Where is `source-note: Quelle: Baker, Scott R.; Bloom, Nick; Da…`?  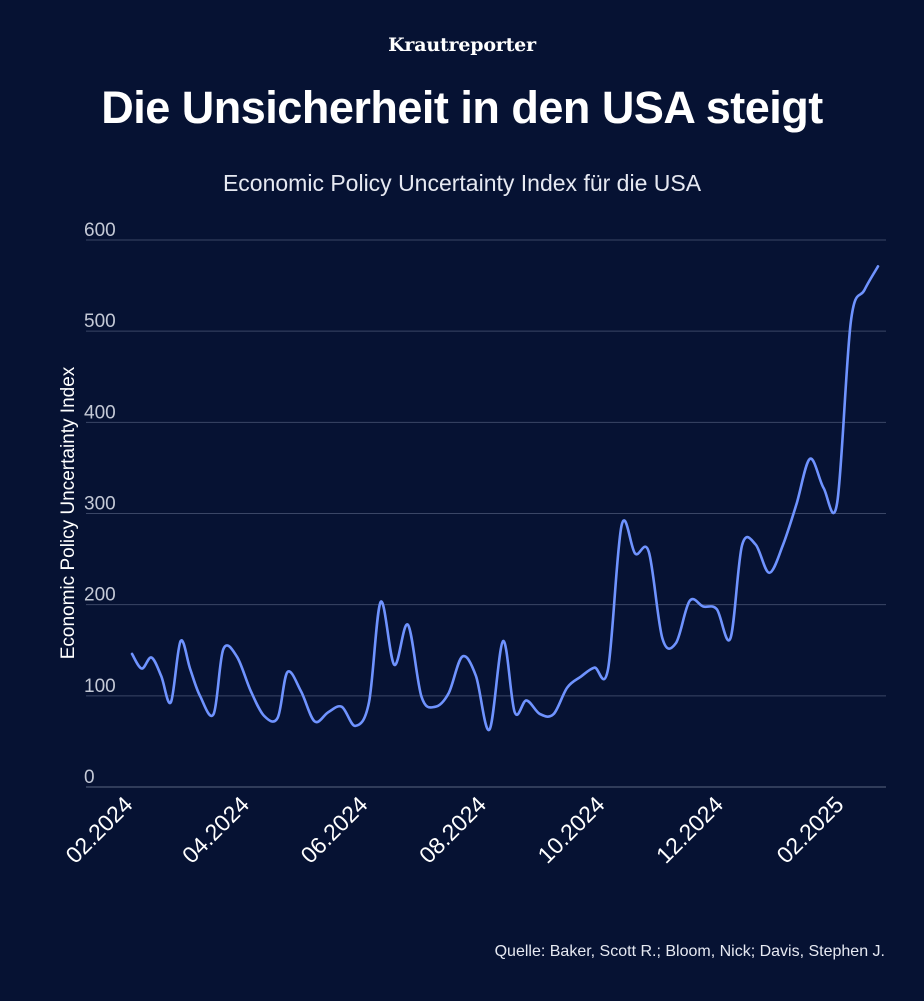 source-note: Quelle: Baker, Scott R.; Bloom, Nick; Da… is located at coordinates (689, 951).